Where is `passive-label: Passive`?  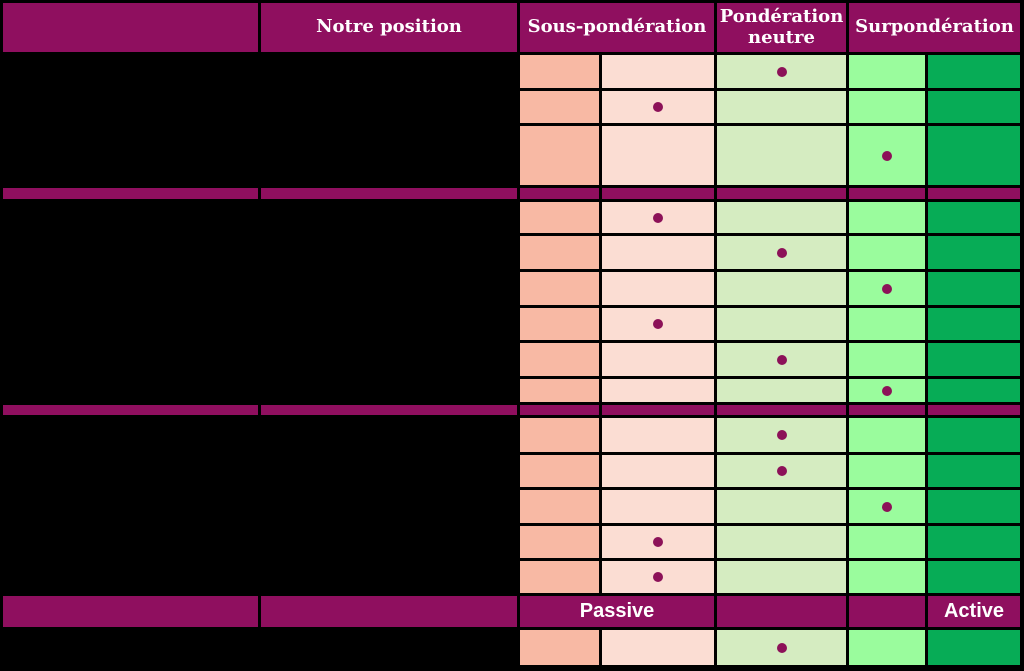 passive-label: Passive is located at coordinates (617, 611).